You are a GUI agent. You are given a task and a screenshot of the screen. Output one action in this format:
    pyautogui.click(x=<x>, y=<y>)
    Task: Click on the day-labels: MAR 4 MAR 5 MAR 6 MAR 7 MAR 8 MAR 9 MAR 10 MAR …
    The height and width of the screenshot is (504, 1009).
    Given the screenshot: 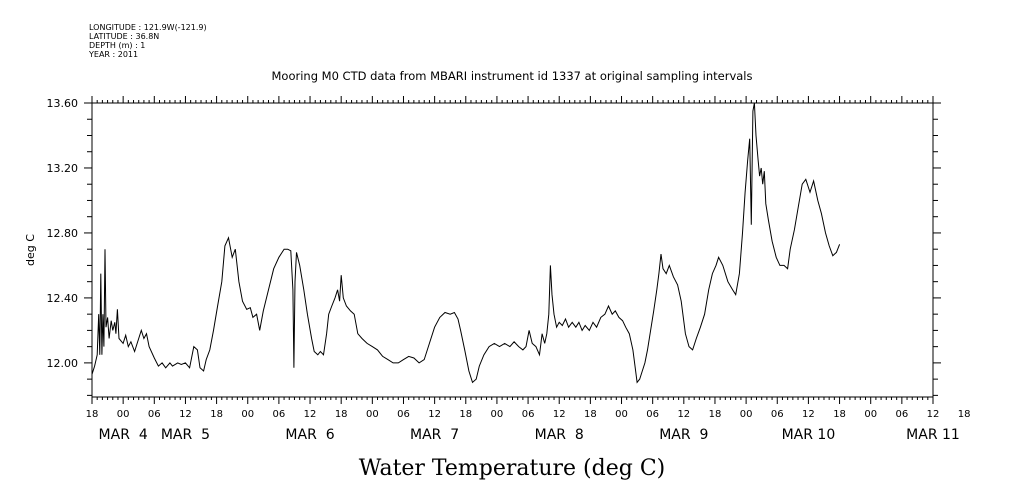 What is the action you would take?
    pyautogui.click(x=529, y=435)
    